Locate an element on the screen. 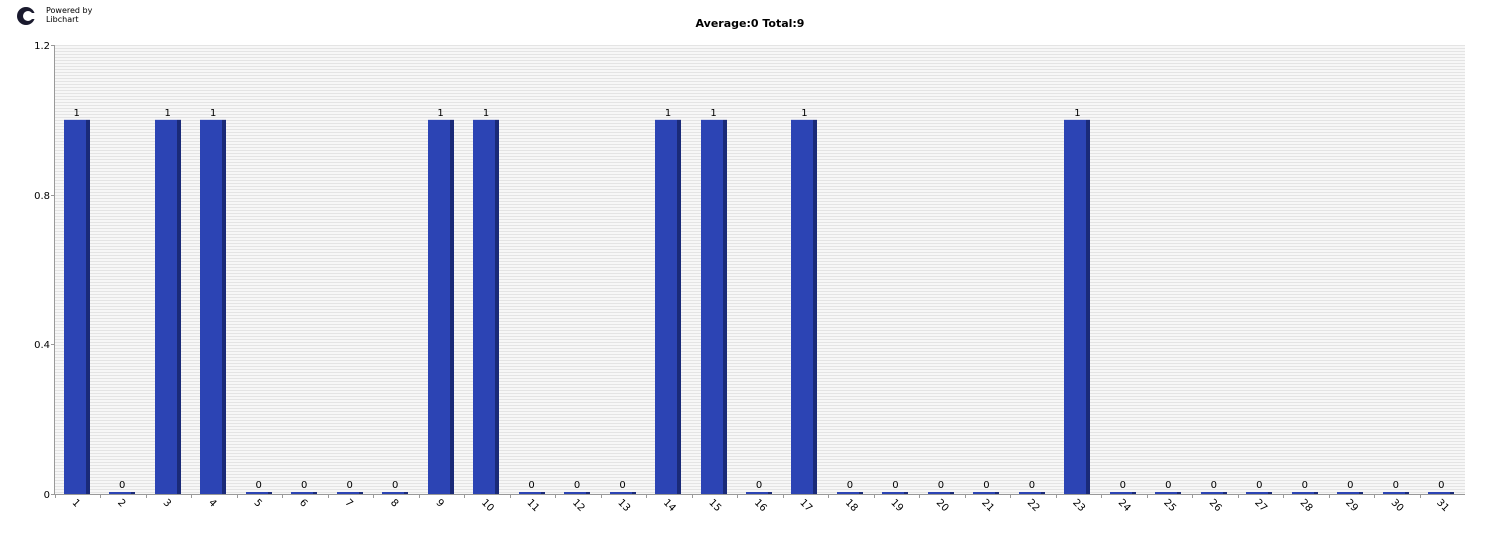 The image size is (1500, 550). x-tick-label: 20 is located at coordinates (942, 505).